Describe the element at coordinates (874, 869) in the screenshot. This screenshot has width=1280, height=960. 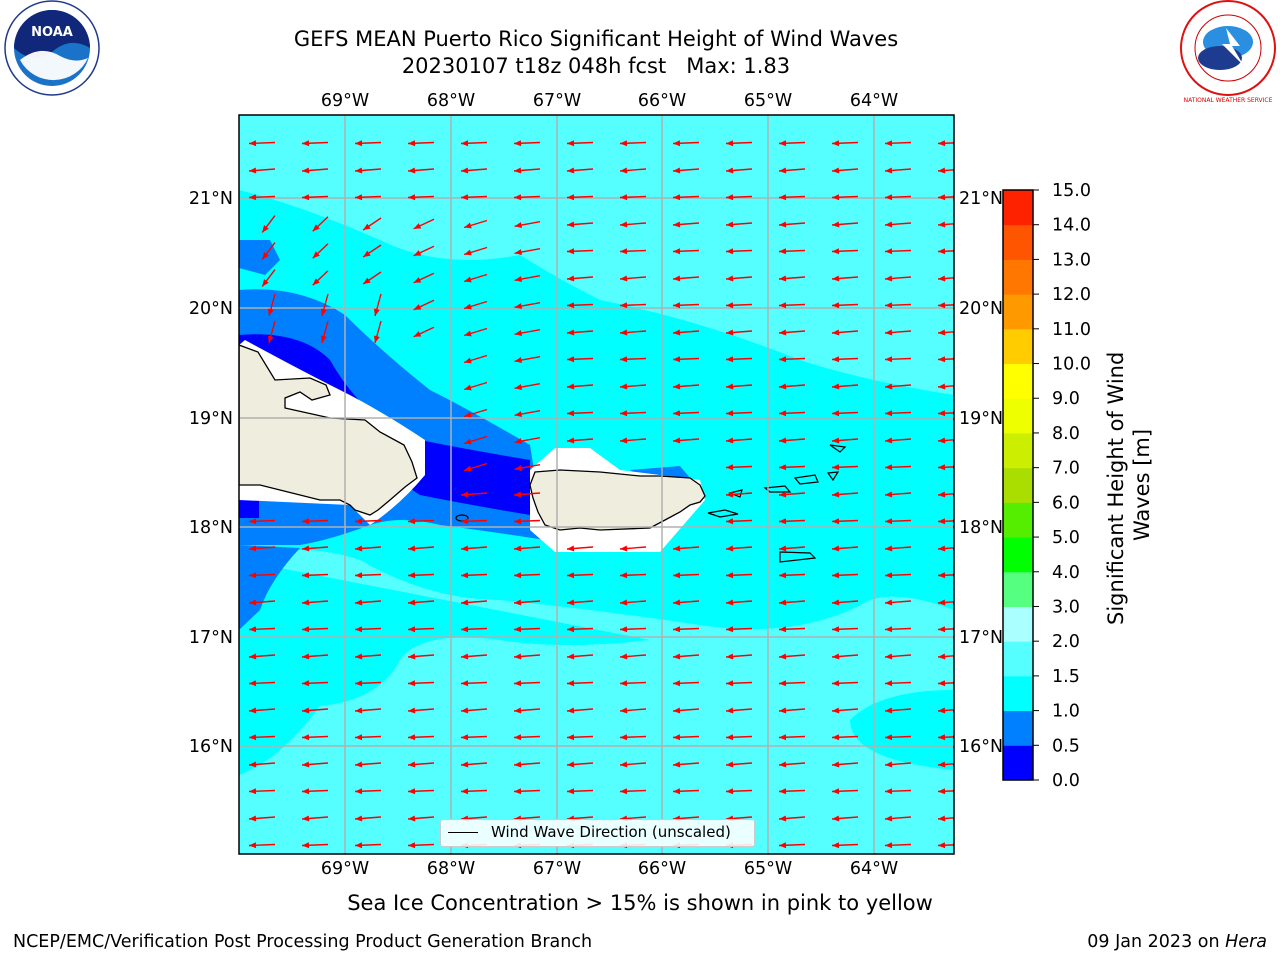
I see `lon-tick-bottom: 64°W` at that location.